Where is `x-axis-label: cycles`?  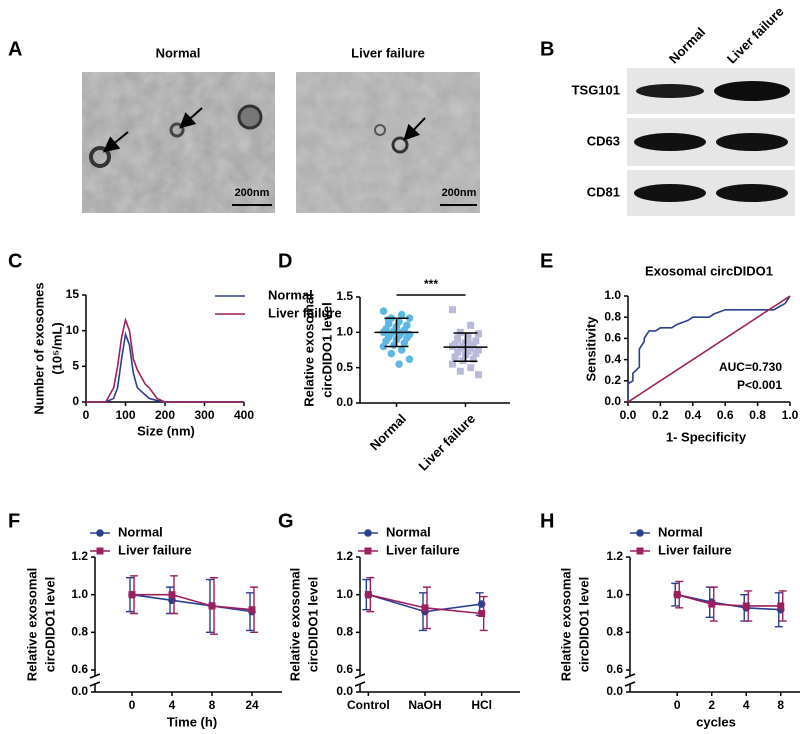 x-axis-label: cycles is located at coordinates (716, 721).